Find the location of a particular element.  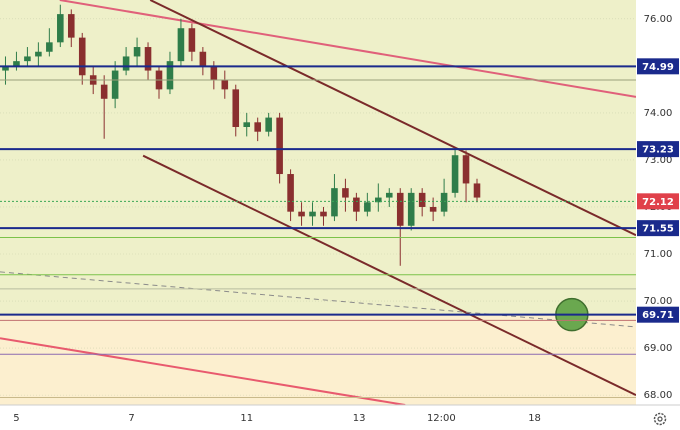

y-tick-label: 68.00 is located at coordinates (658, 395).